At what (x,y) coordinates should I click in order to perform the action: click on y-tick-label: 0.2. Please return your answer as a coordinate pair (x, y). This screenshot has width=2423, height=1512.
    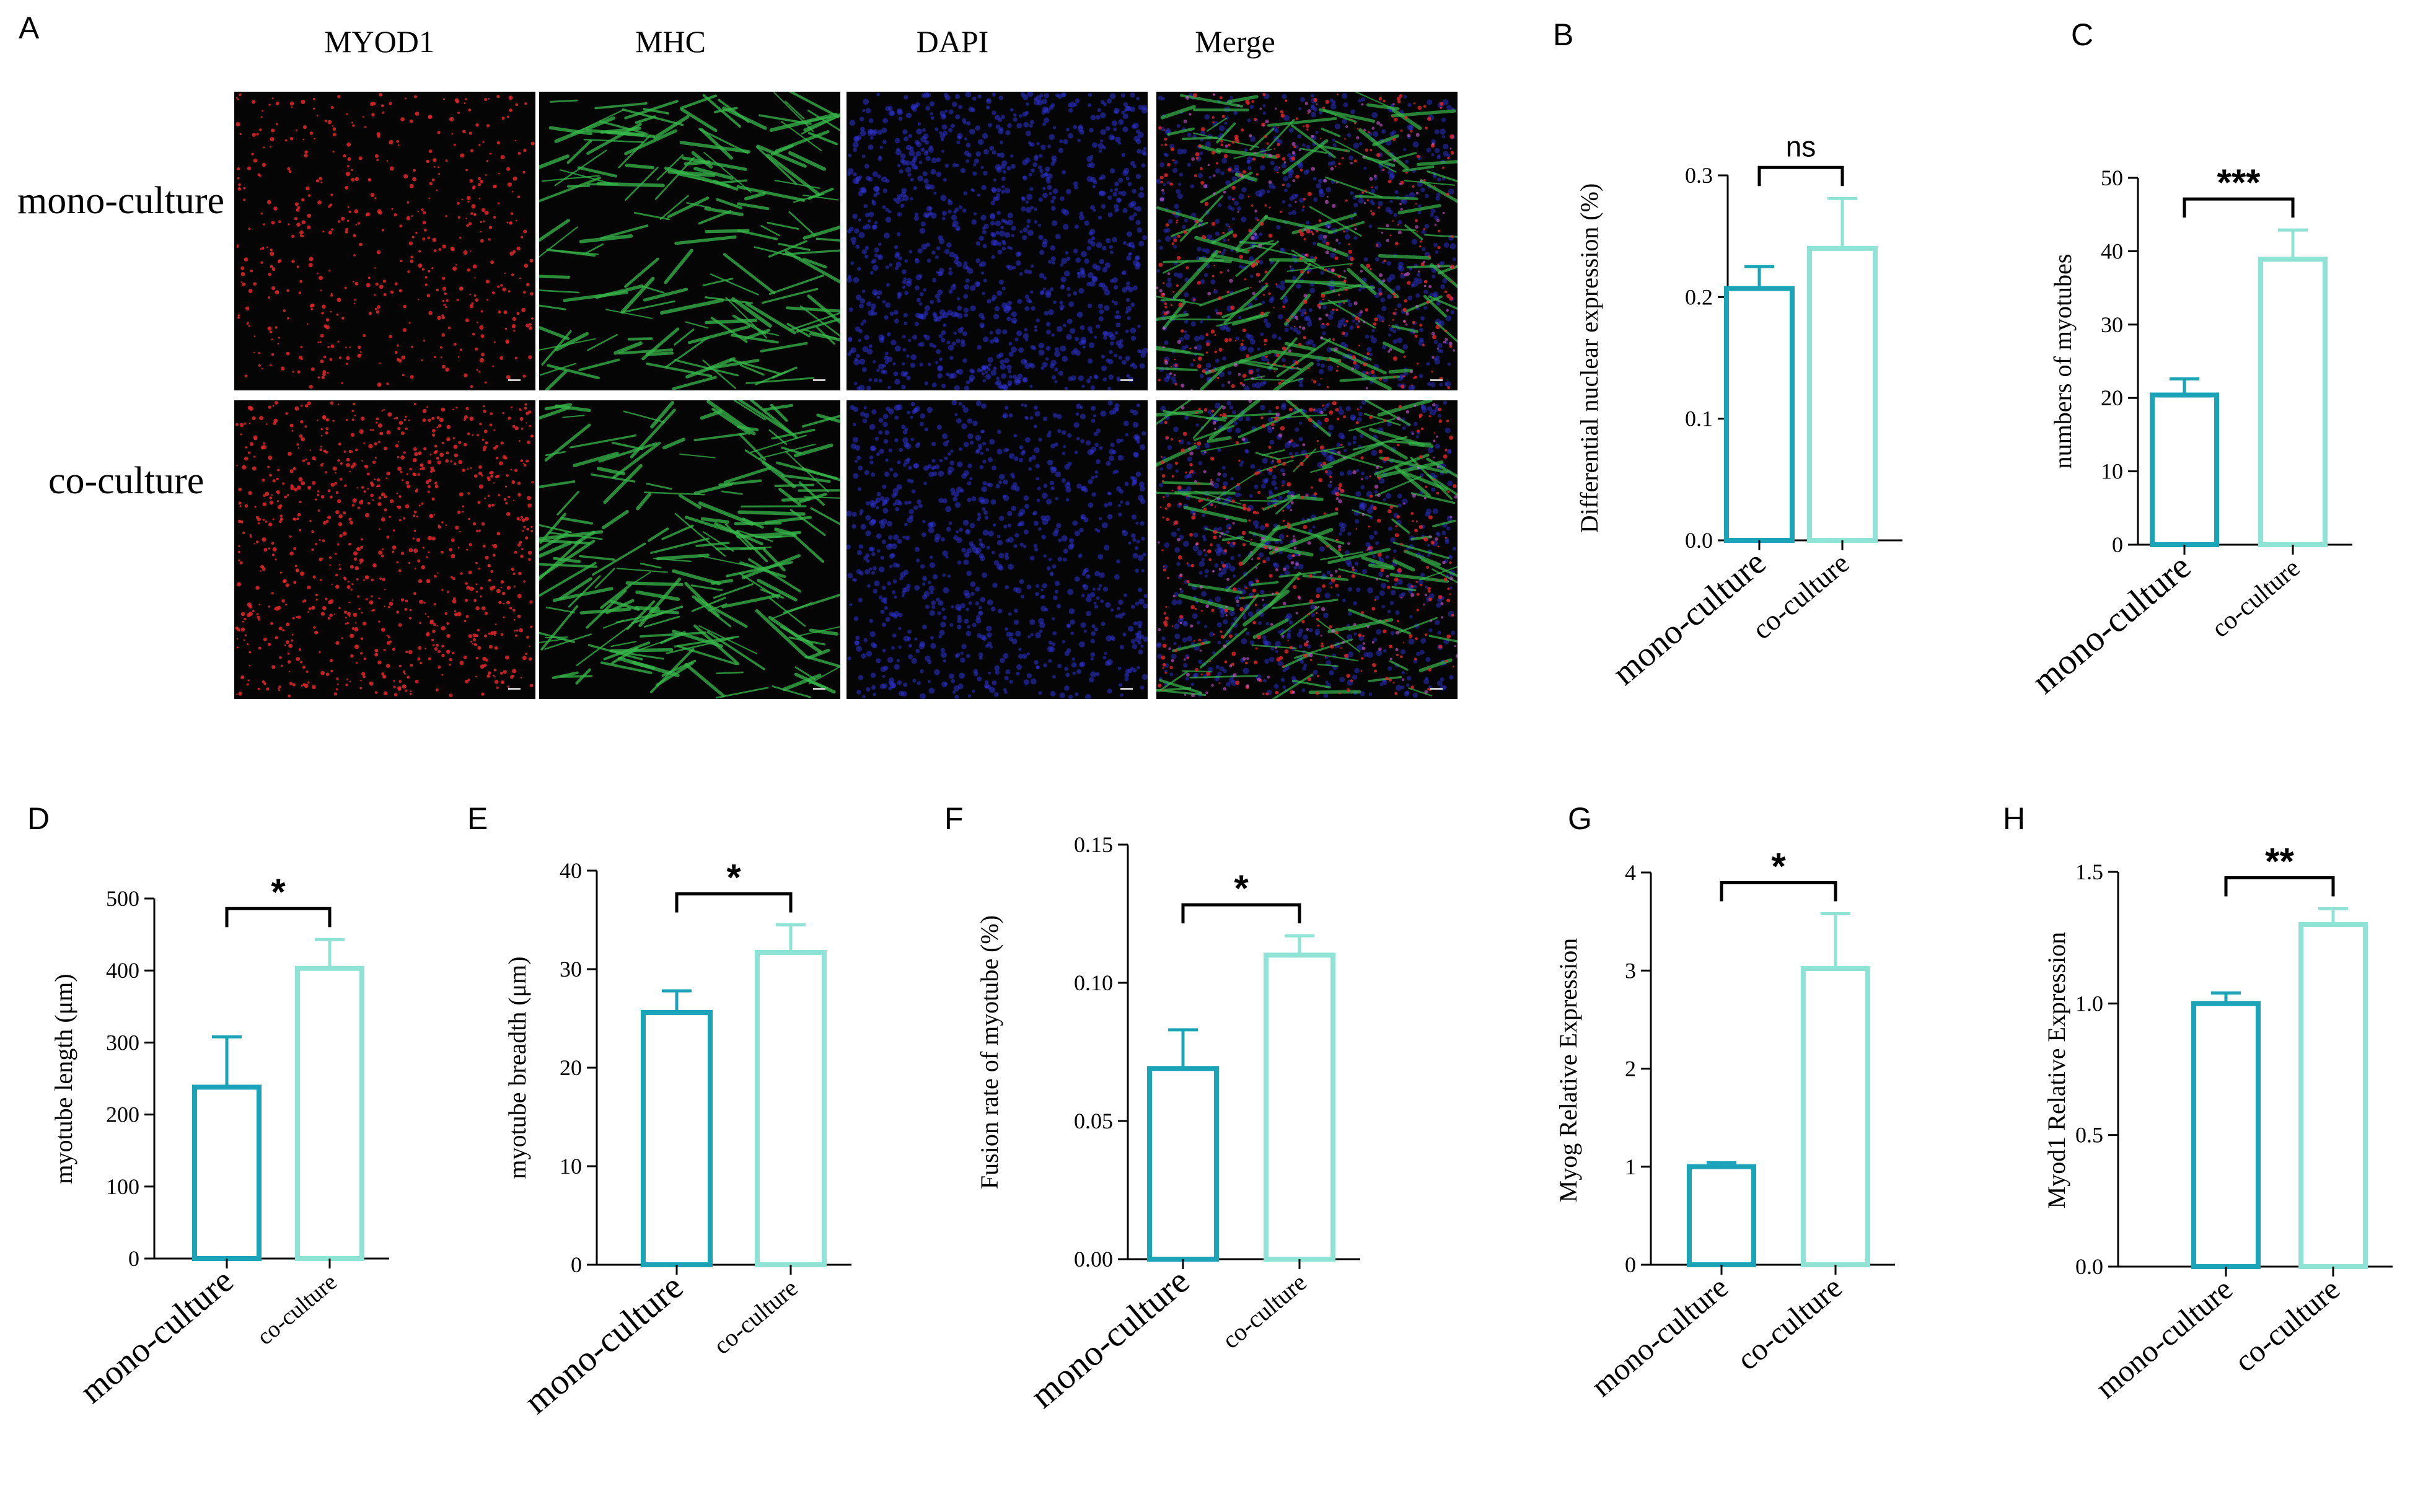
    Looking at the image, I should click on (1699, 296).